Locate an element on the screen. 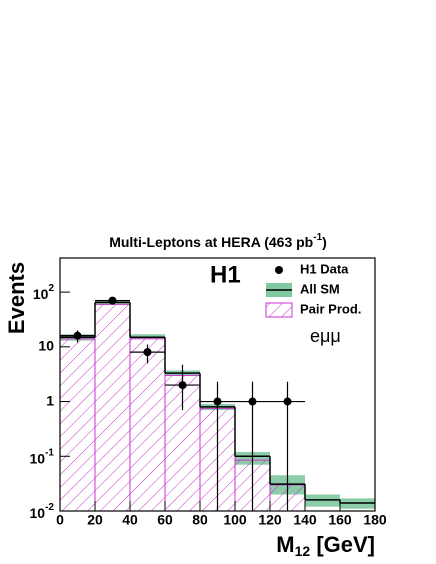 The image size is (436, 564). y-tick-label: 10⁻¹ is located at coordinates (42, 456).